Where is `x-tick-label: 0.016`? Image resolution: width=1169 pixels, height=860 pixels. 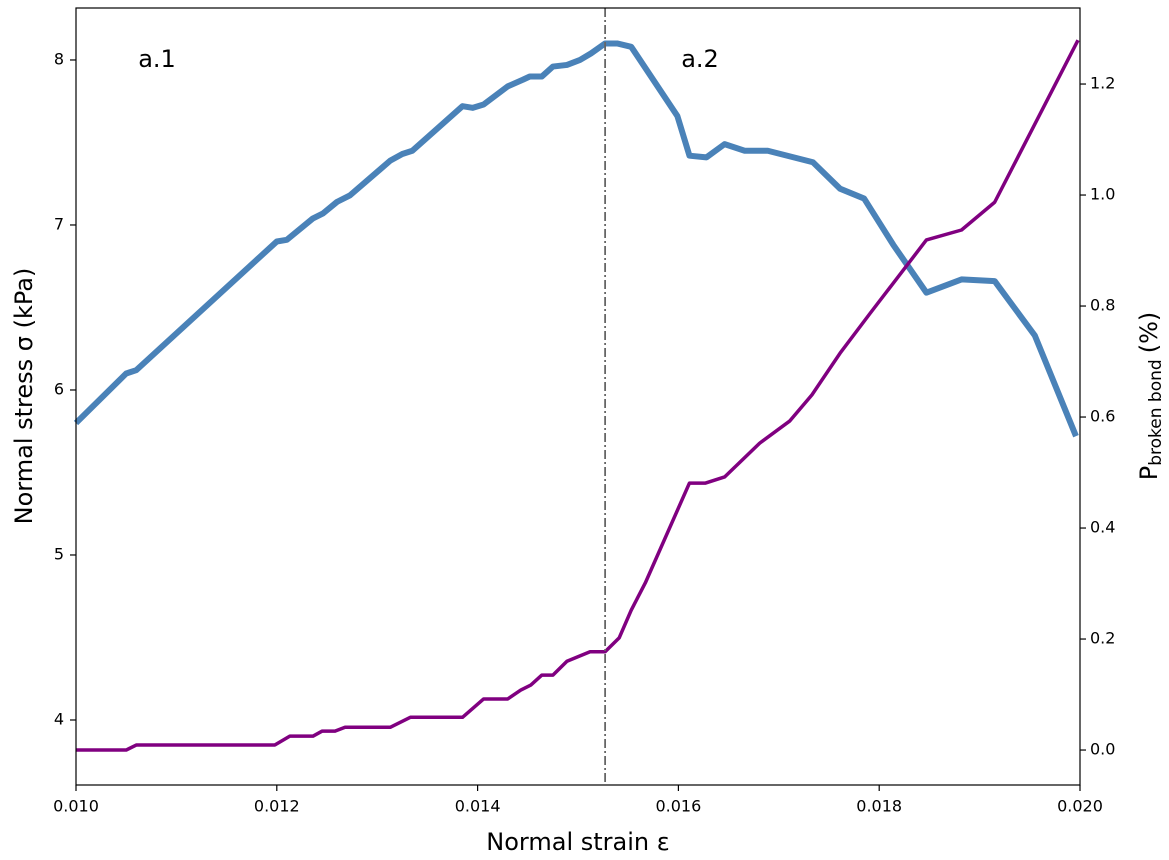
x-tick-label: 0.016 is located at coordinates (678, 806).